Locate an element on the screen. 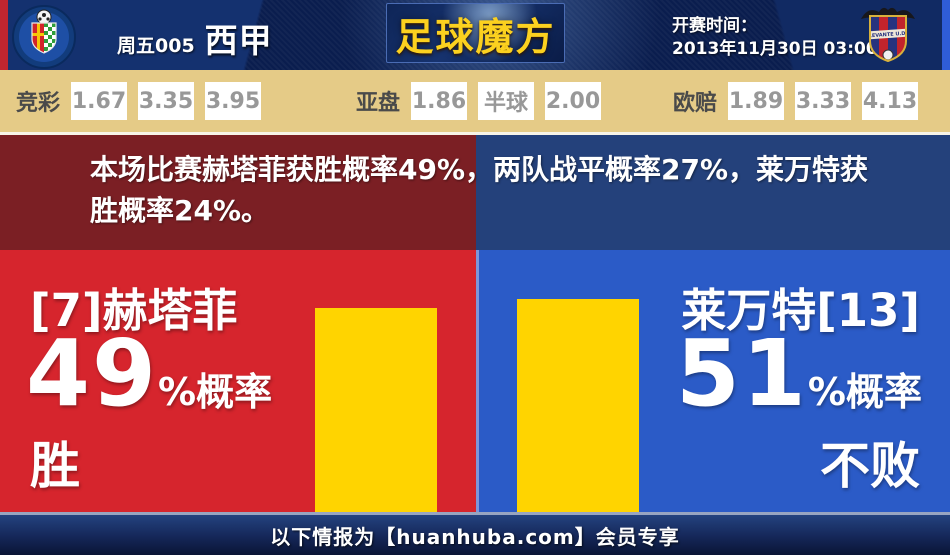  probability-summary-text: 本场比赛赫塔菲获胜概率49%，两队战平概率27%，莱万特获胜概率24%。 is located at coordinates (479, 190).